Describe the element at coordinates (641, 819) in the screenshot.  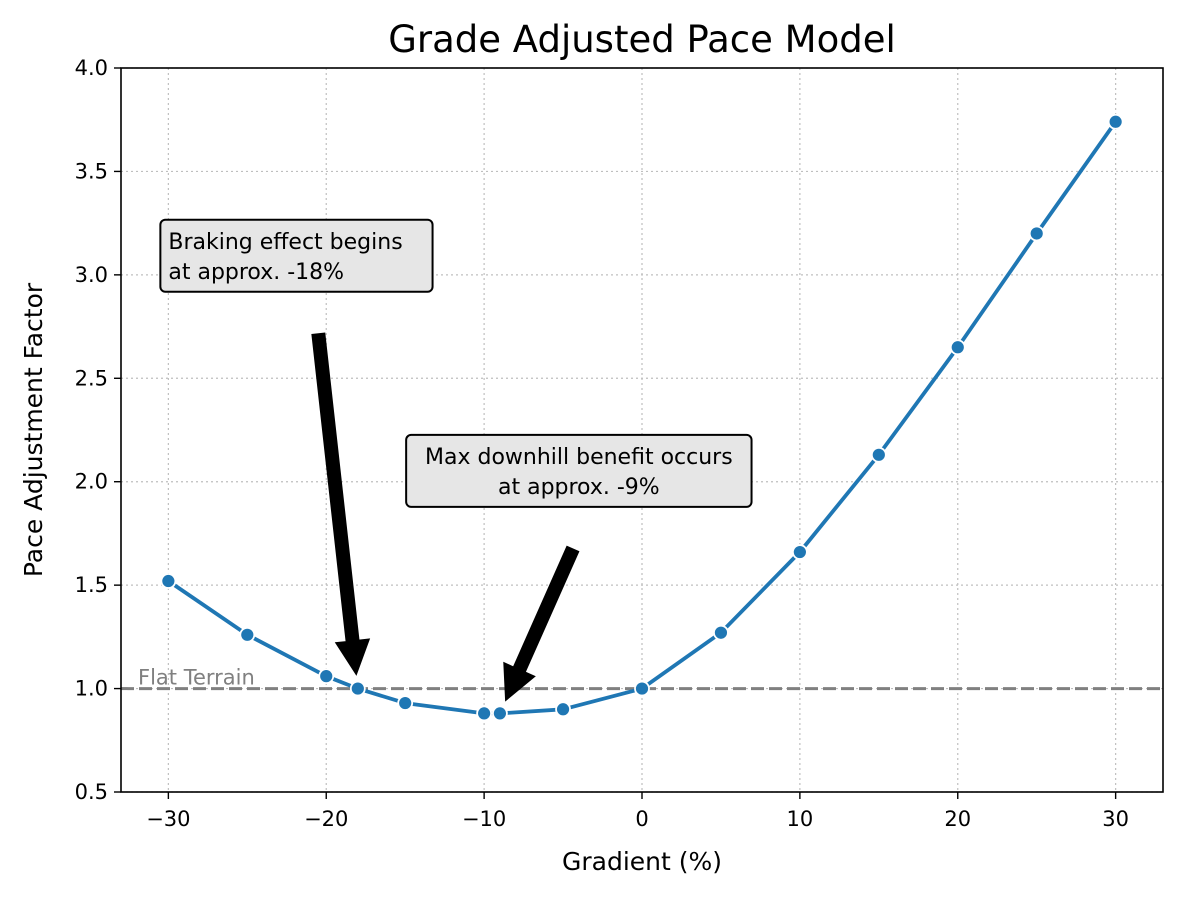
I see `x-tick-label: 0` at that location.